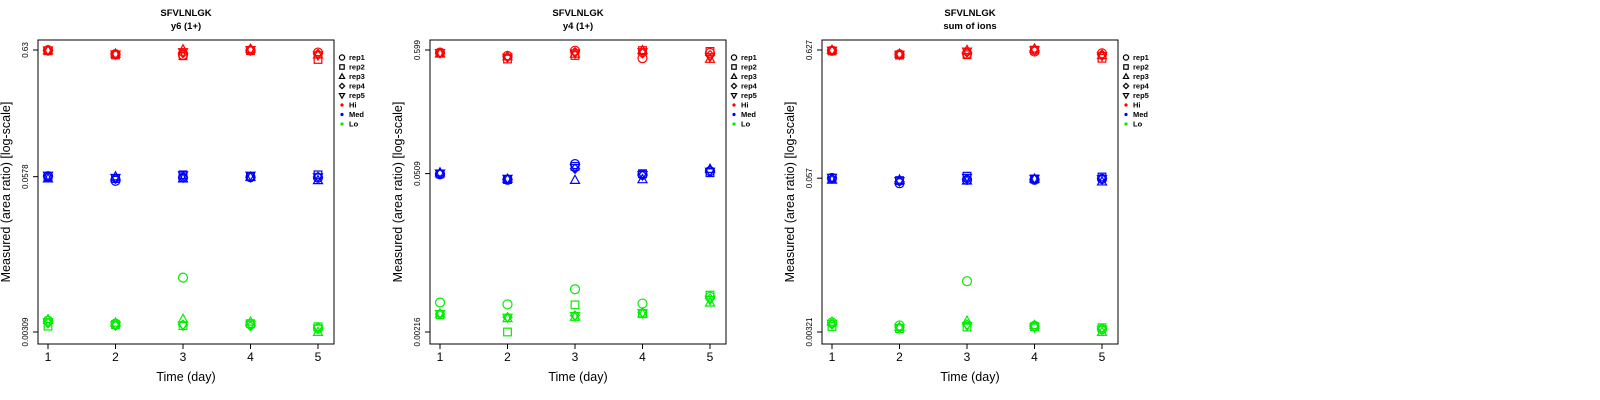 This screenshot has height=400, width=1600. Describe the element at coordinates (186, 26) in the screenshot. I see `chart-subtitle: y6 (1+)` at that location.